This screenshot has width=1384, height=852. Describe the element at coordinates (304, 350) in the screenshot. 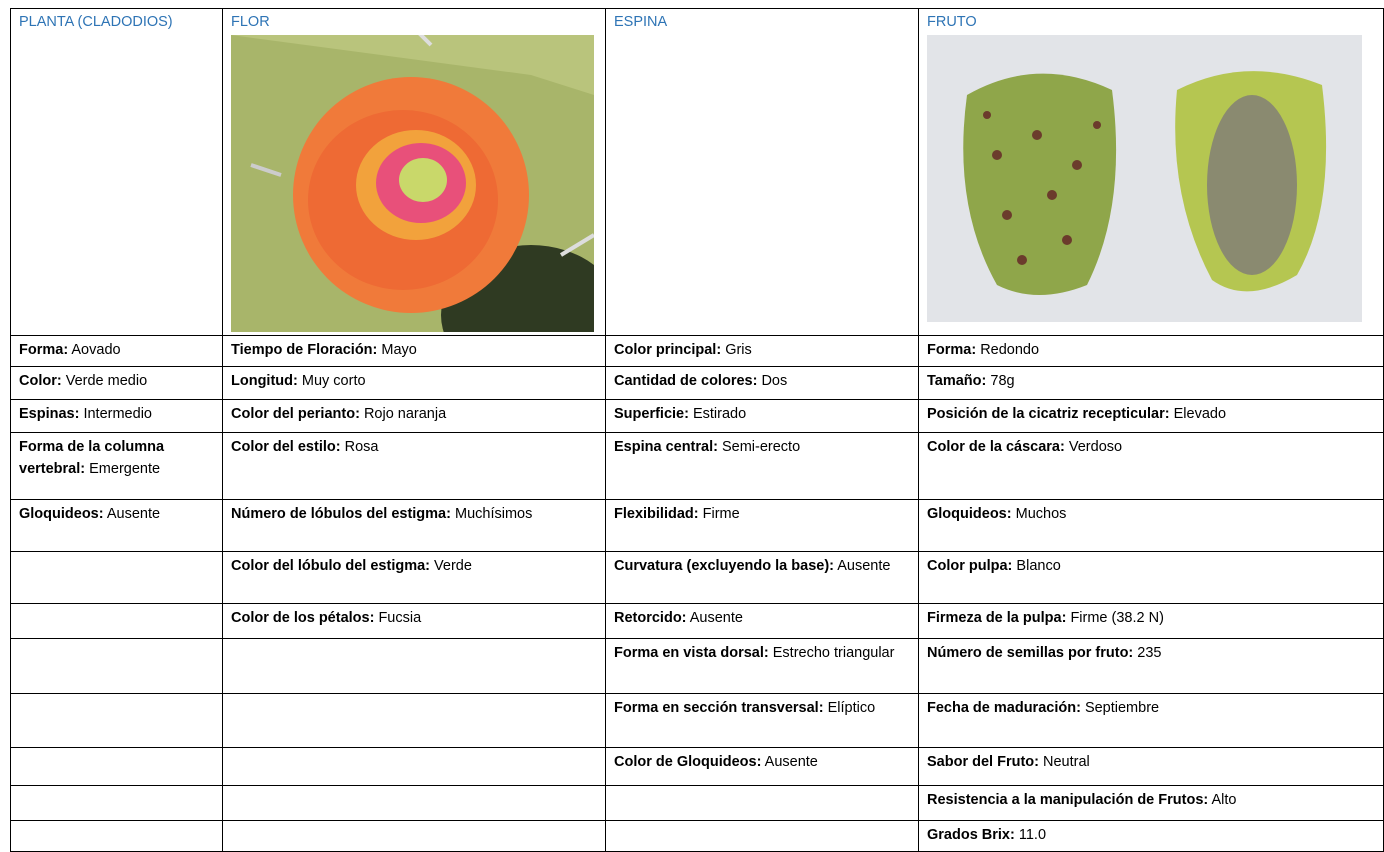

I see `trait-label: Tiempo de Floración:` at that location.